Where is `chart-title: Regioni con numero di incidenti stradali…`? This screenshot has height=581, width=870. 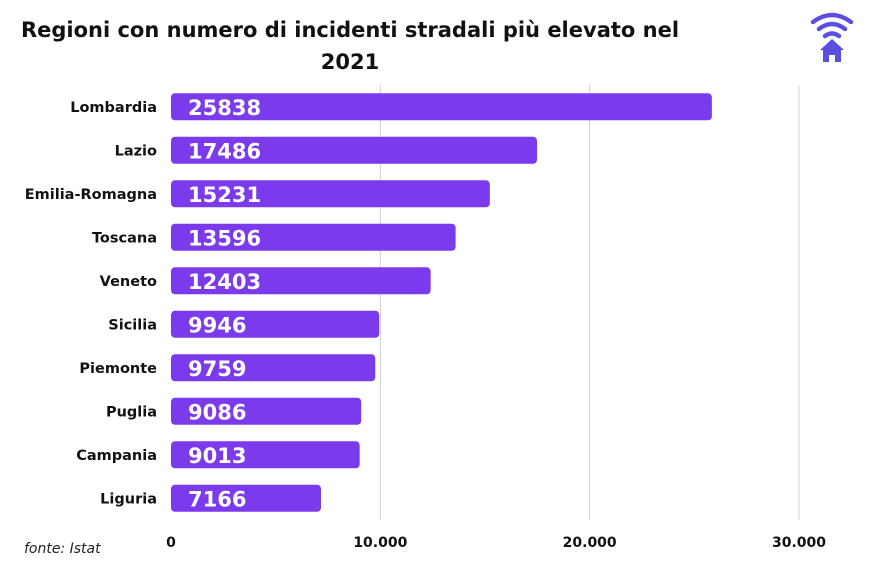
chart-title: Regioni con numero di incidenti stradali… is located at coordinates (350, 46).